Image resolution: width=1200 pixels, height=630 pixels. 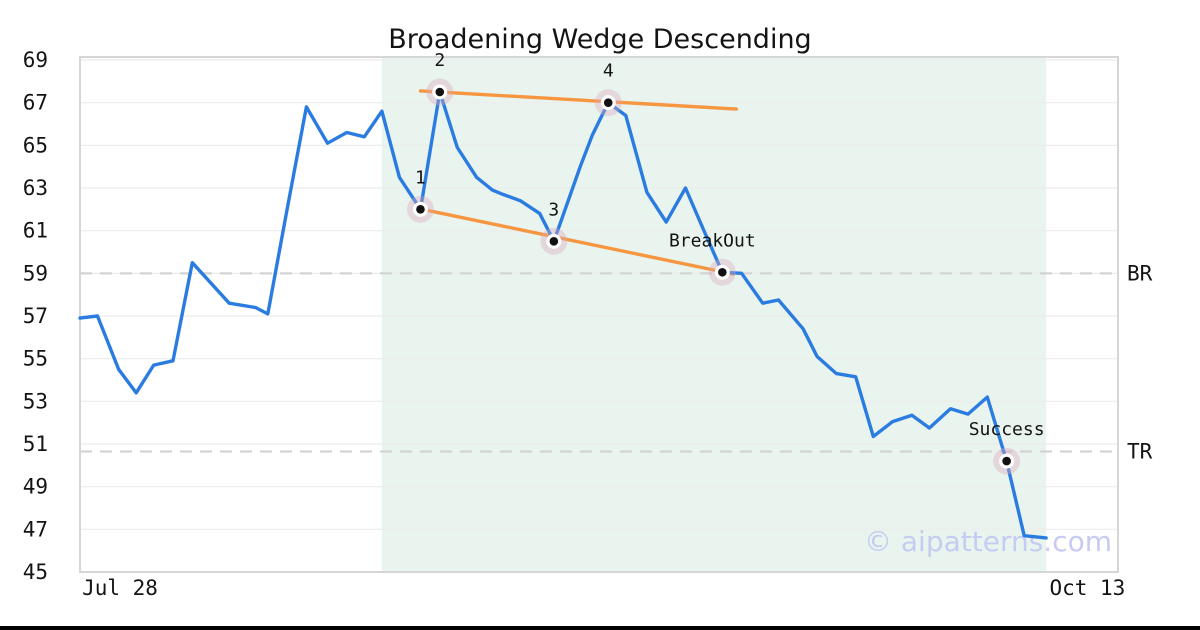 What do you see at coordinates (35, 188) in the screenshot?
I see `y-tick-label: 63` at bounding box center [35, 188].